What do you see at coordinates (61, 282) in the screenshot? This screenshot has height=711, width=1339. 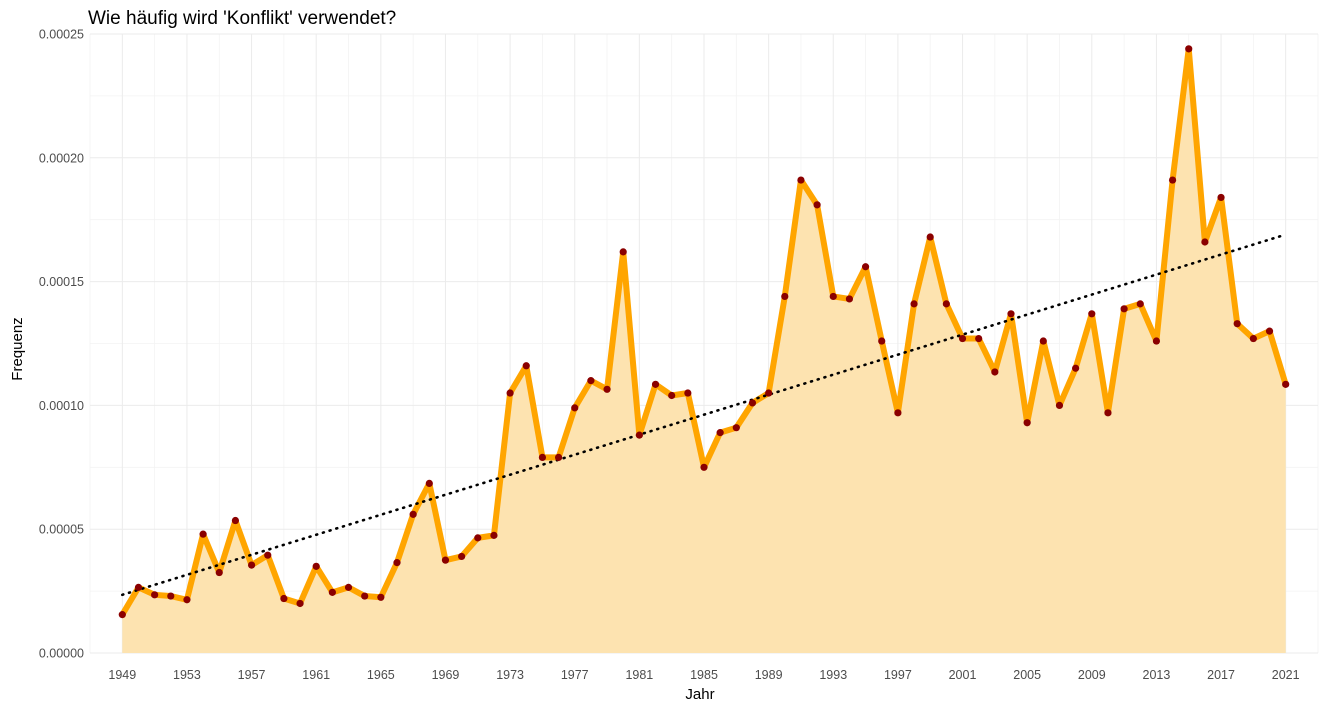 I see `y-tick-label: 0.00015` at bounding box center [61, 282].